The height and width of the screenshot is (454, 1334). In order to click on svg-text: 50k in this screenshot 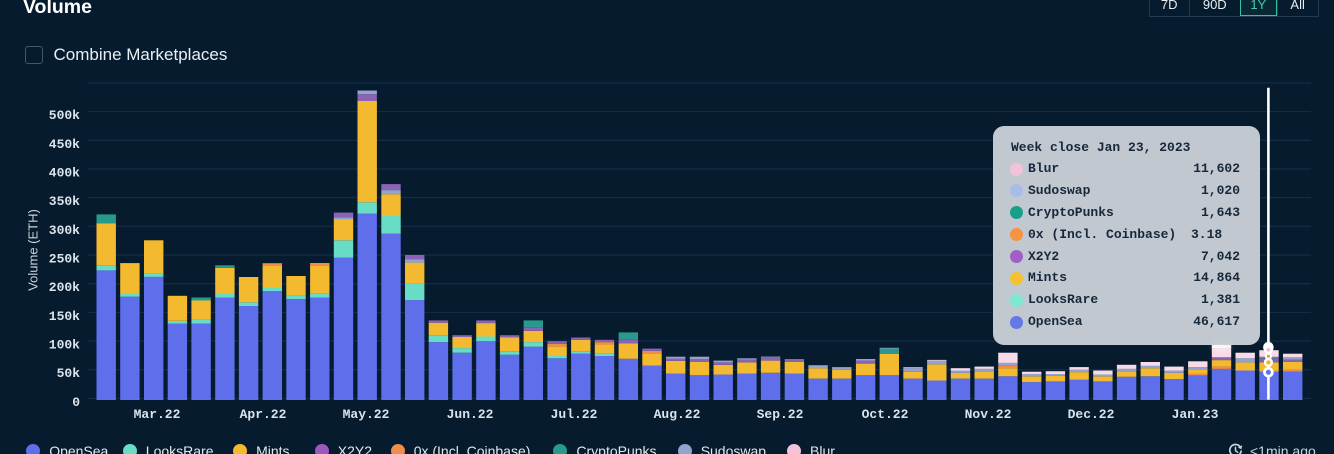, I will do `click(69, 373)`.